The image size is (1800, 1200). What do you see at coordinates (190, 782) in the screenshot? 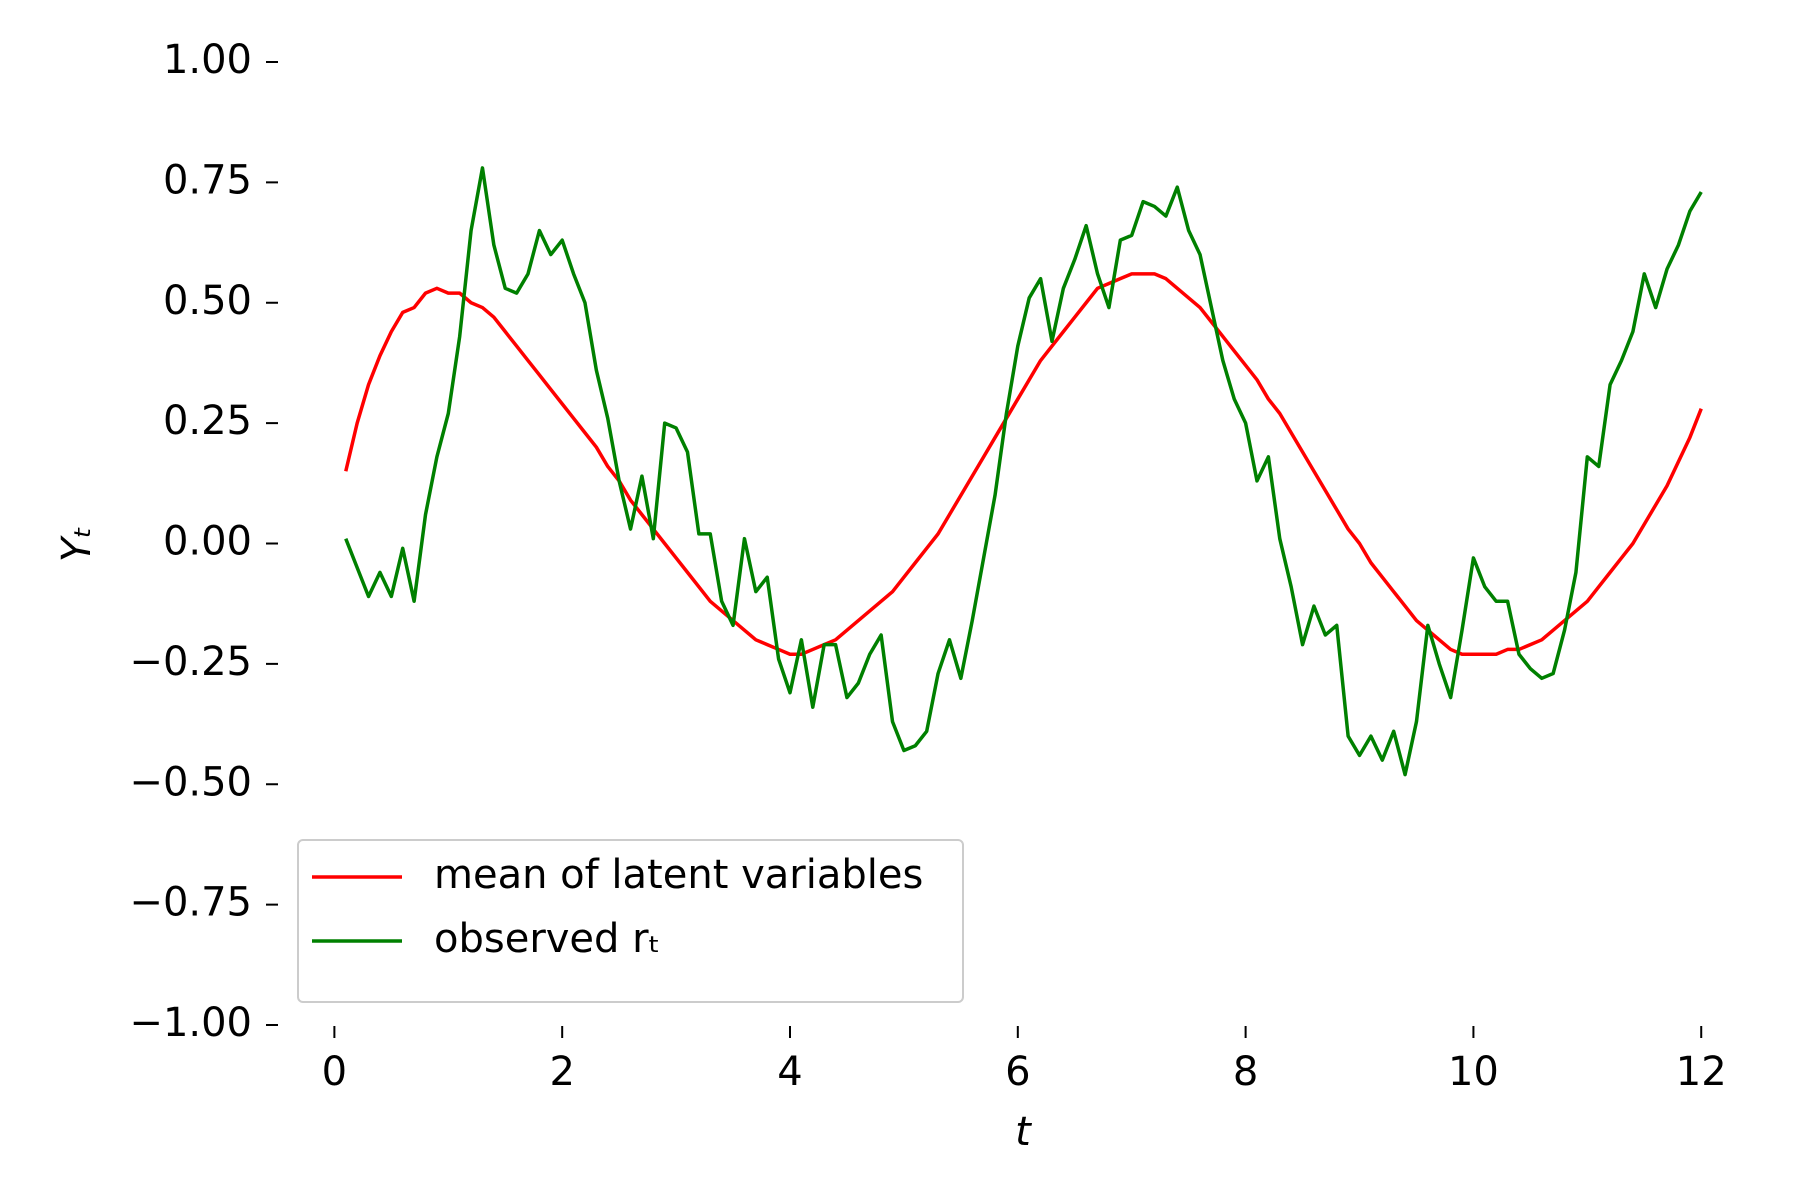
I see `y-tick-label: −0.50` at bounding box center [190, 782].